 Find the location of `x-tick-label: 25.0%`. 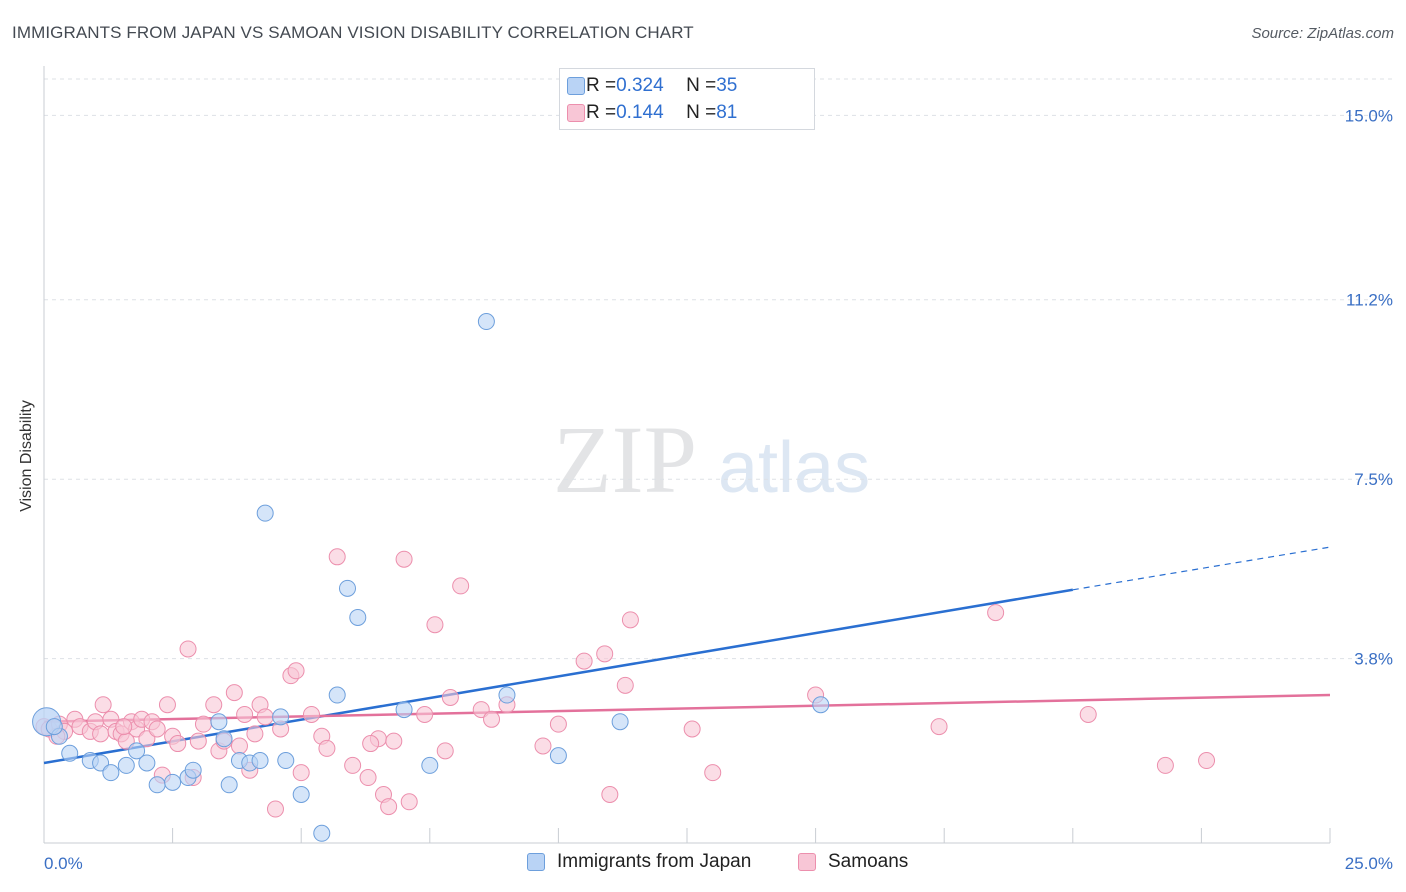

x-tick-label: 25.0% is located at coordinates (1369, 863).